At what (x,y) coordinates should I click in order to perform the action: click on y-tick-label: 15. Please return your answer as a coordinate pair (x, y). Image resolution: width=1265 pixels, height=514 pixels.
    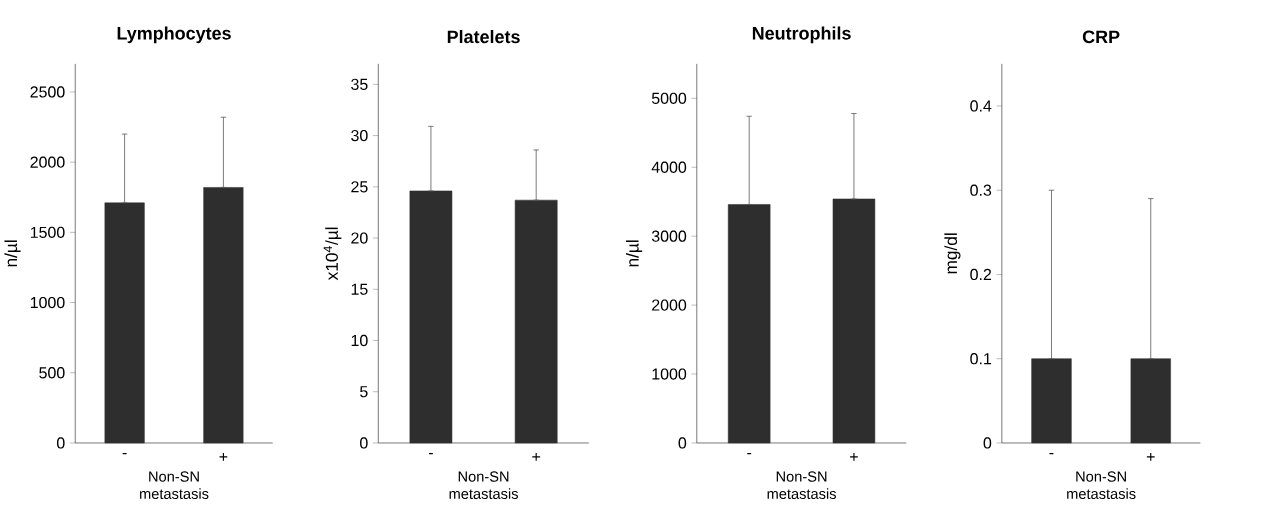
    Looking at the image, I should click on (359, 289).